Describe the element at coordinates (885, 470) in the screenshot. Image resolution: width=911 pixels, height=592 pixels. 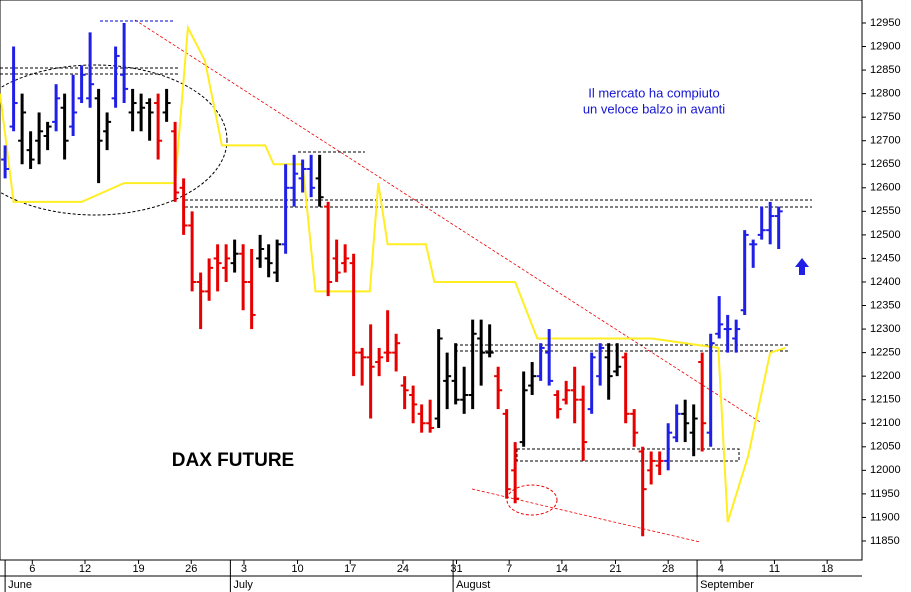
I see `y-tick-label: 12000` at that location.